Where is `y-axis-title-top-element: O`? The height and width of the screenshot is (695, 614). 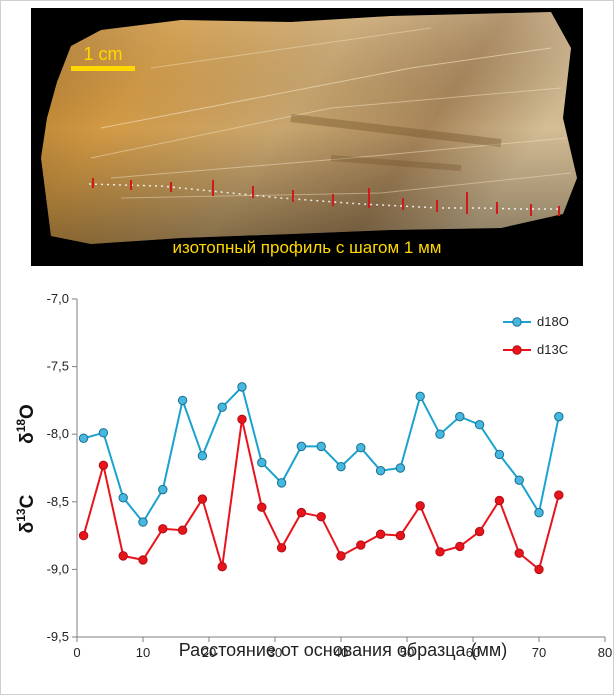 y-axis-title-top-element: O is located at coordinates (27, 411).